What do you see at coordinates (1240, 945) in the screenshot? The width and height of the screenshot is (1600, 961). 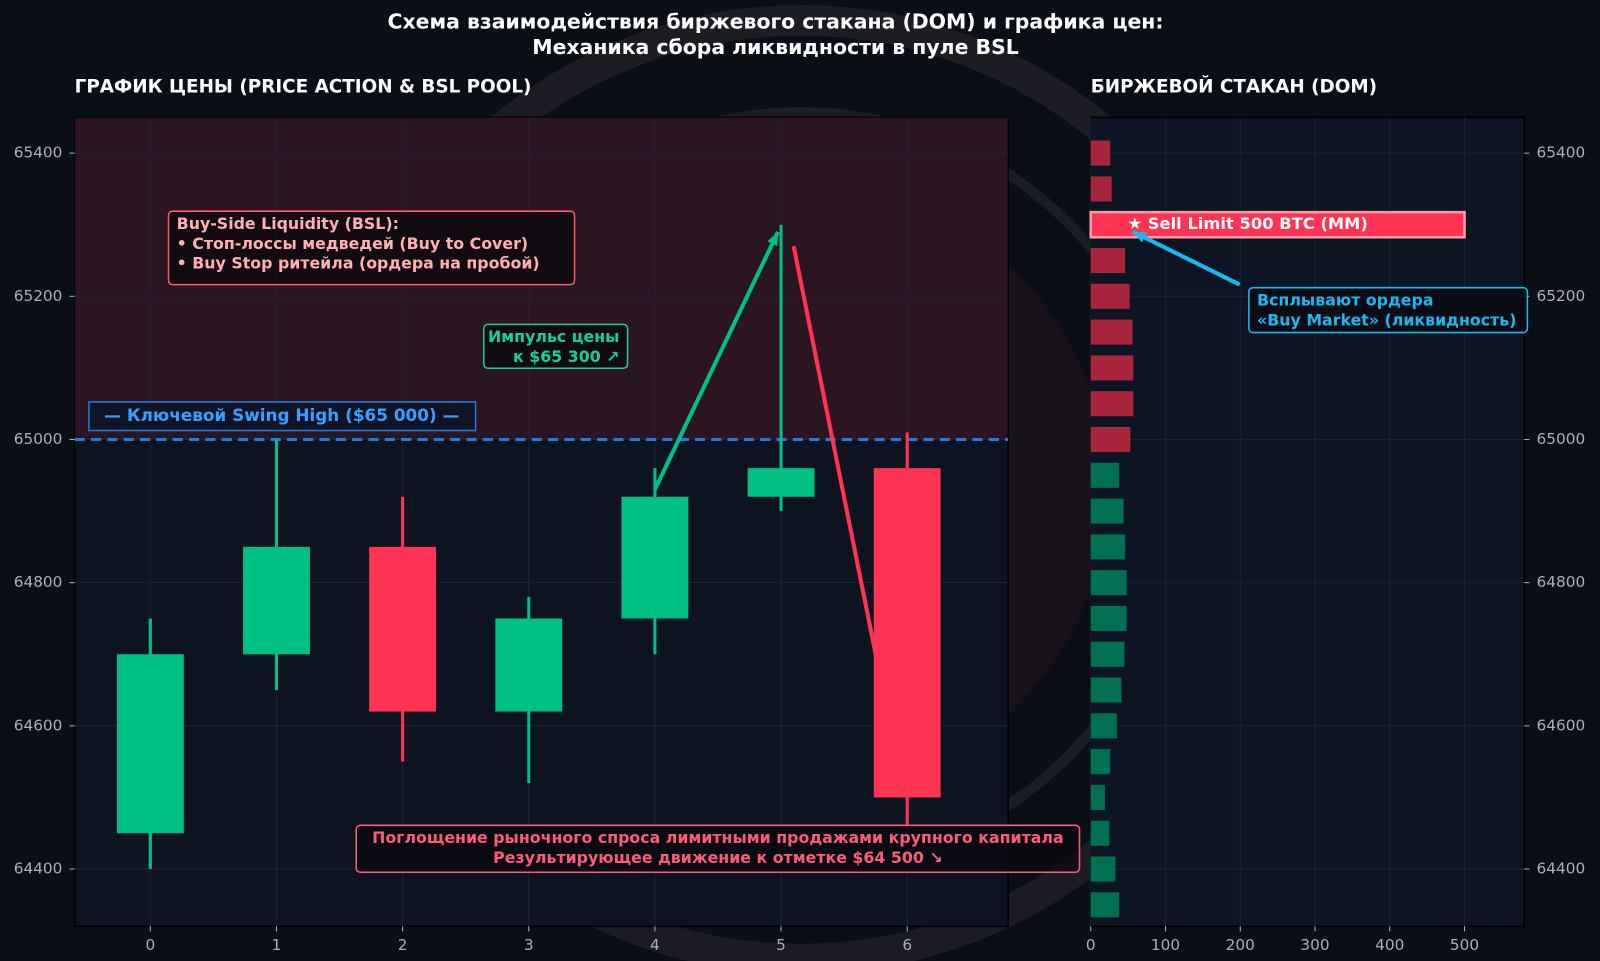 I see `x-tick-label: 200` at bounding box center [1240, 945].